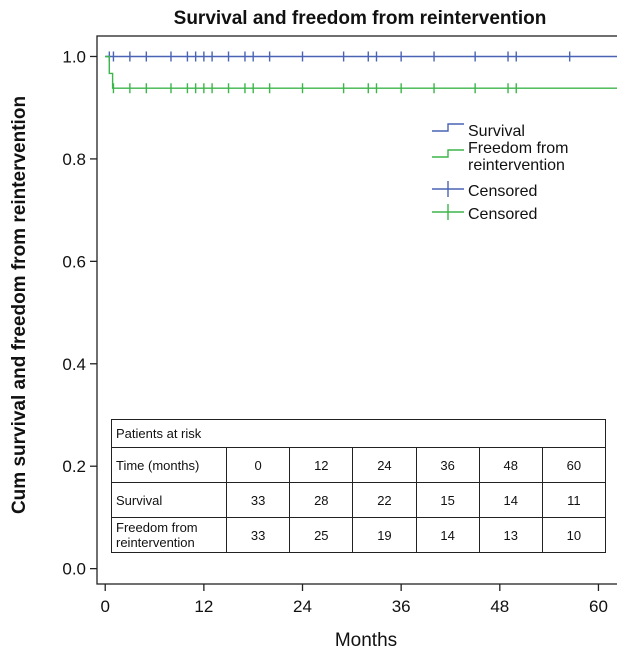 This screenshot has height=653, width=617. I want to click on risk-table-row-survival: Survival 33 28 22 15 14 11, so click(358, 500).